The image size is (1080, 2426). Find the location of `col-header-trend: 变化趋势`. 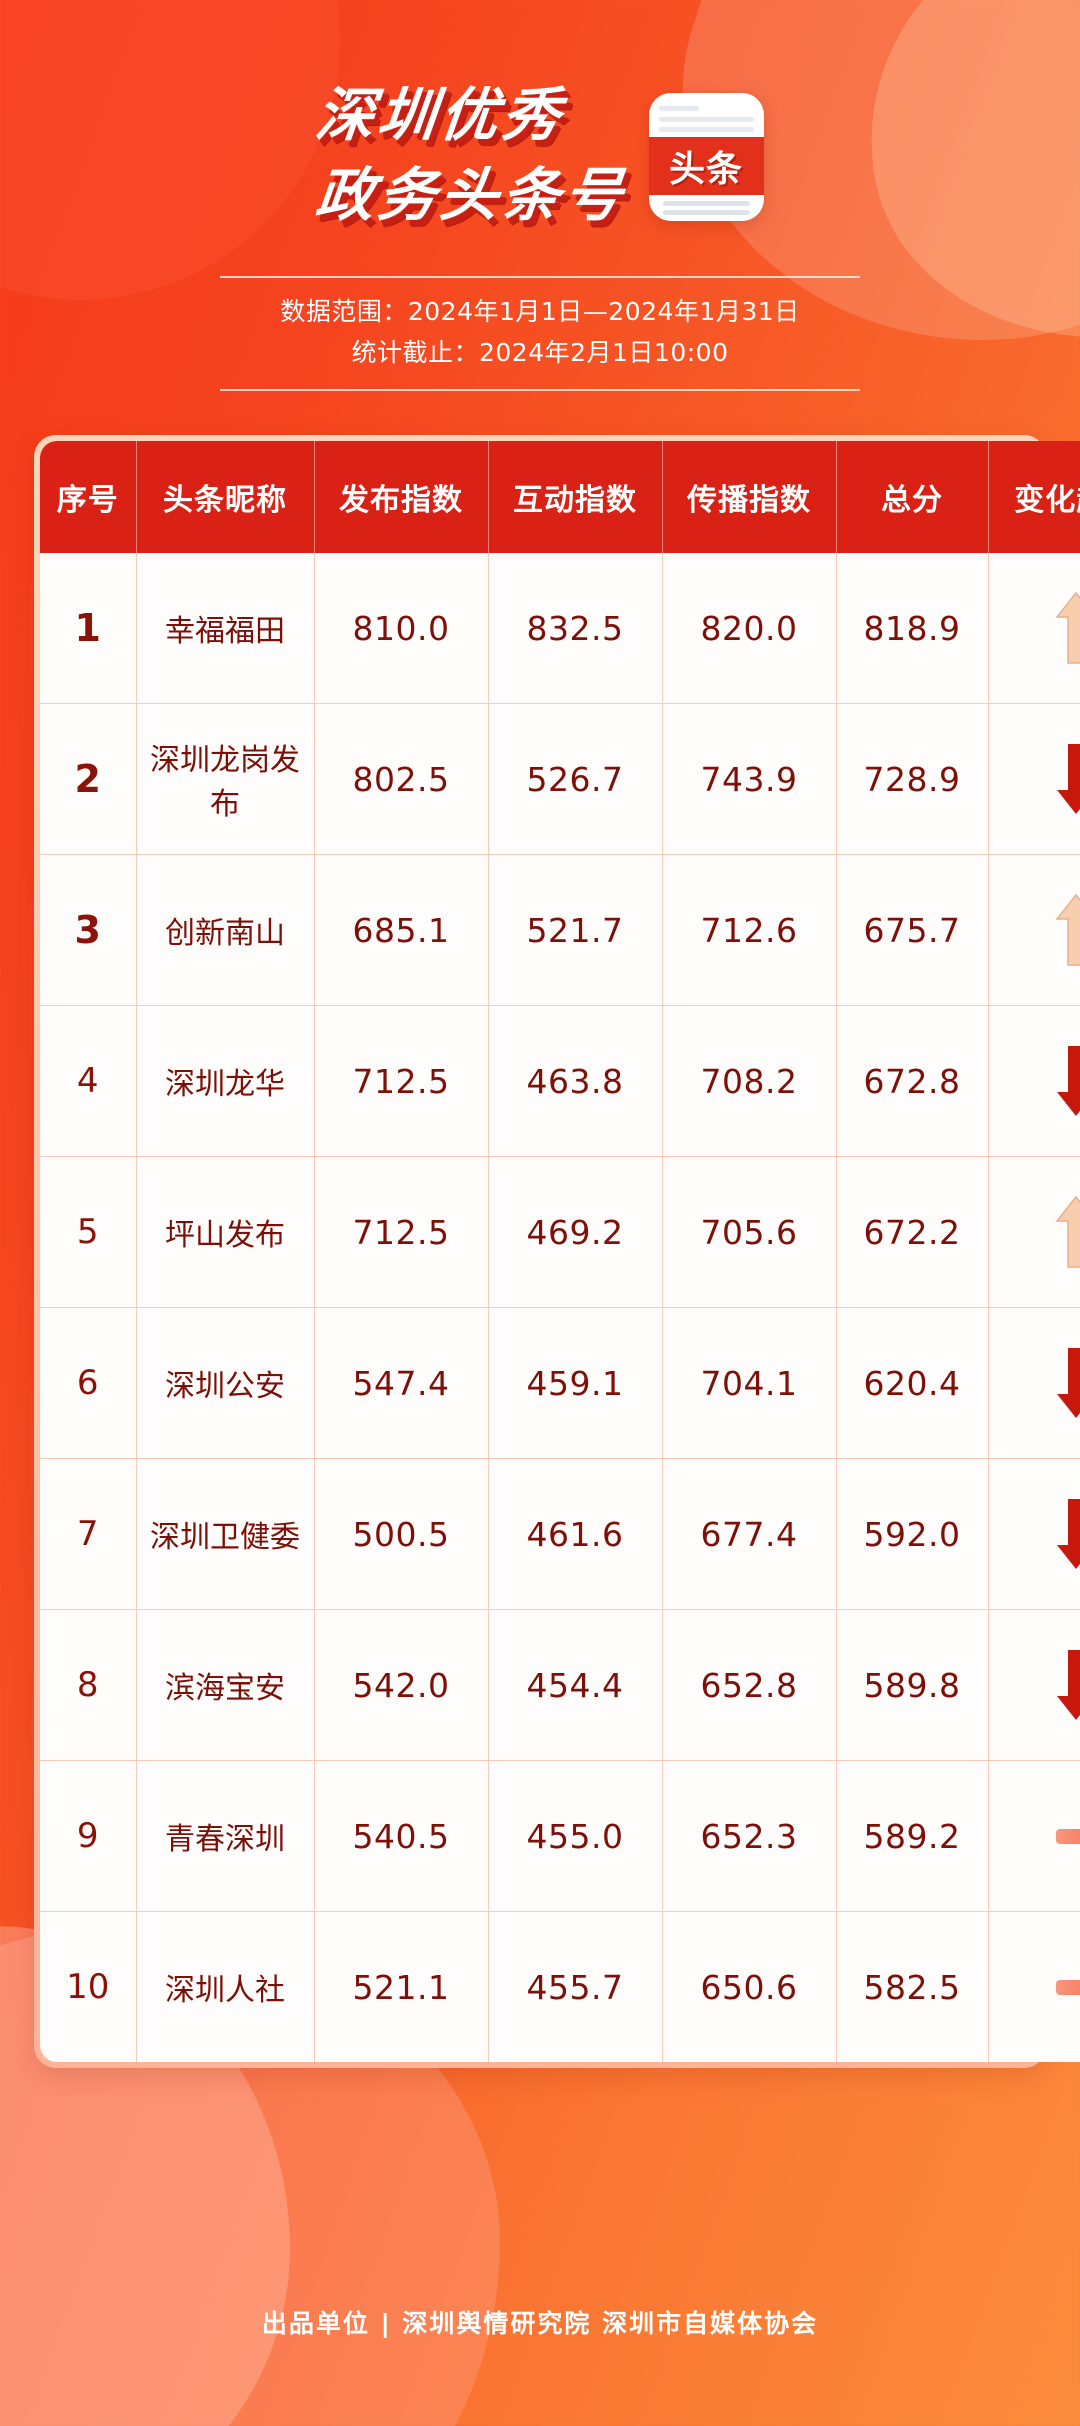

col-header-trend: 变化趋势 is located at coordinates (1034, 497).